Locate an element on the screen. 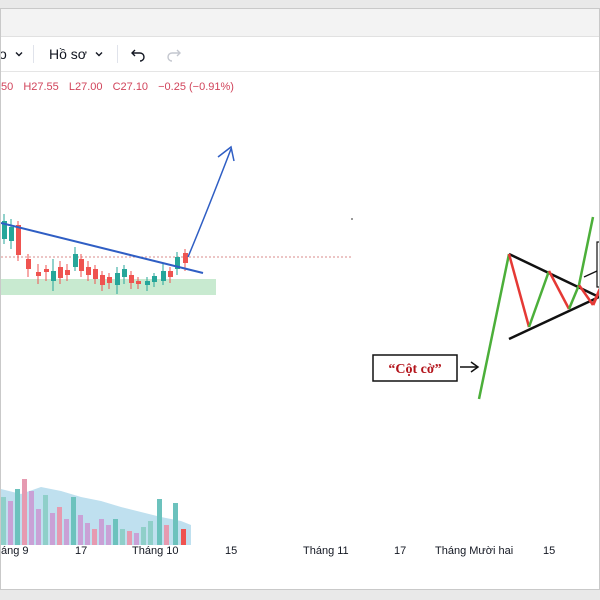 This screenshot has width=600, height=600. flagpole-label-box is located at coordinates (415, 368).